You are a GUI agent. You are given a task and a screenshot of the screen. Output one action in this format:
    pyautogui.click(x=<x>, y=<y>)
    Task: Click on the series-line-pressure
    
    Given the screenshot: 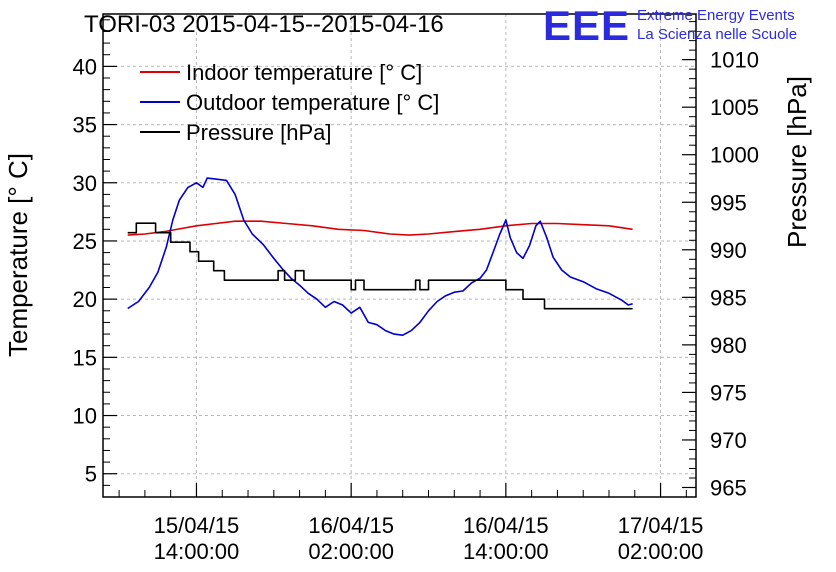 What is the action you would take?
    pyautogui.click(x=380, y=266)
    